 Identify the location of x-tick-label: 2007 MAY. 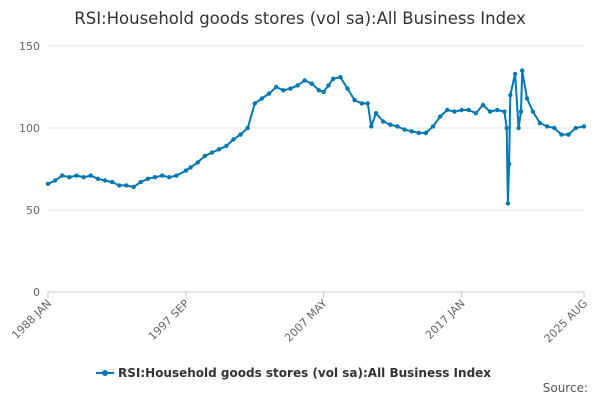
(306, 321).